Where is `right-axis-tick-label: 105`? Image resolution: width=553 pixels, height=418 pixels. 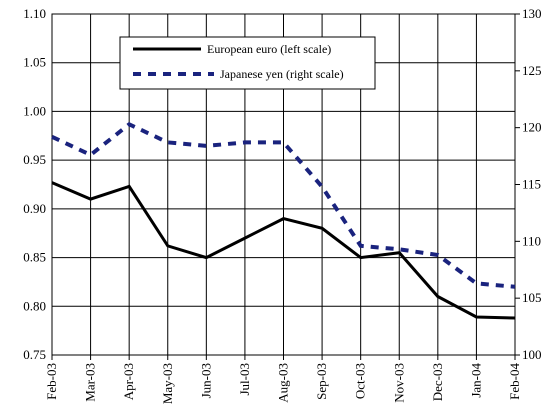
right-axis-tick-label: 105 is located at coordinates (532, 297).